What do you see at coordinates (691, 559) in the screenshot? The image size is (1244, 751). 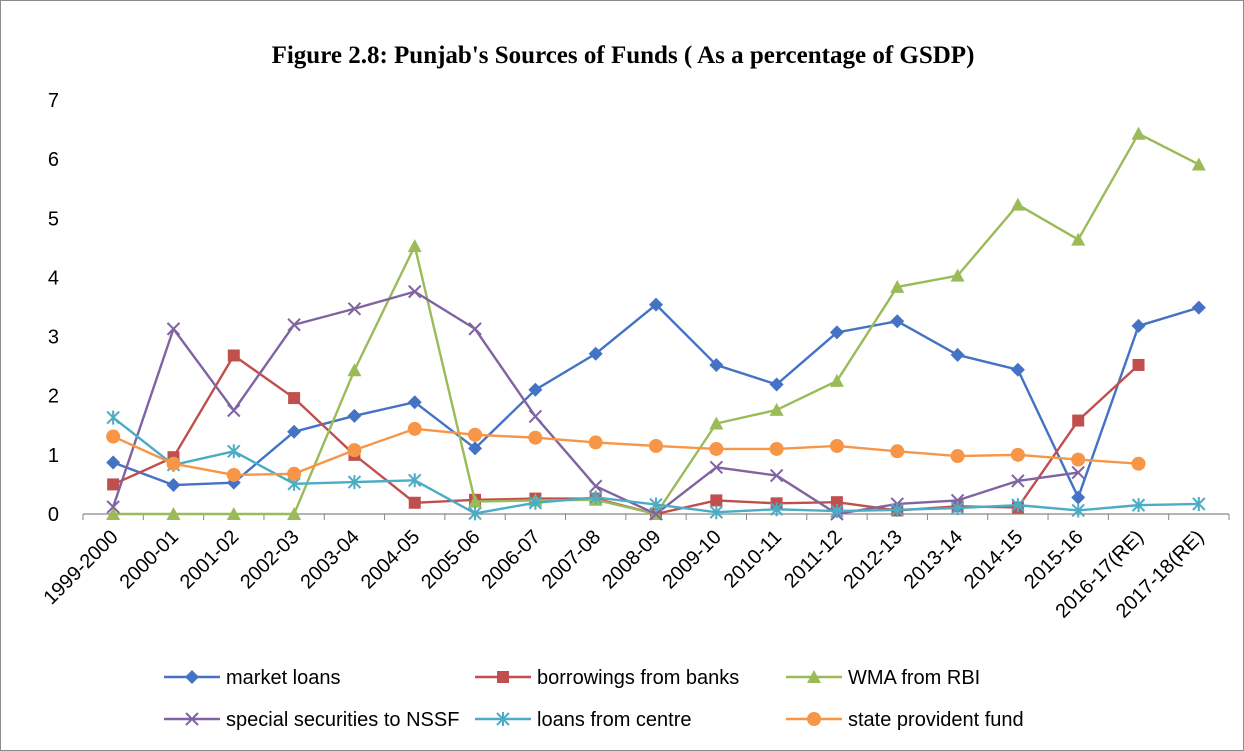 I see `x-tick-label: 2009-10` at bounding box center [691, 559].